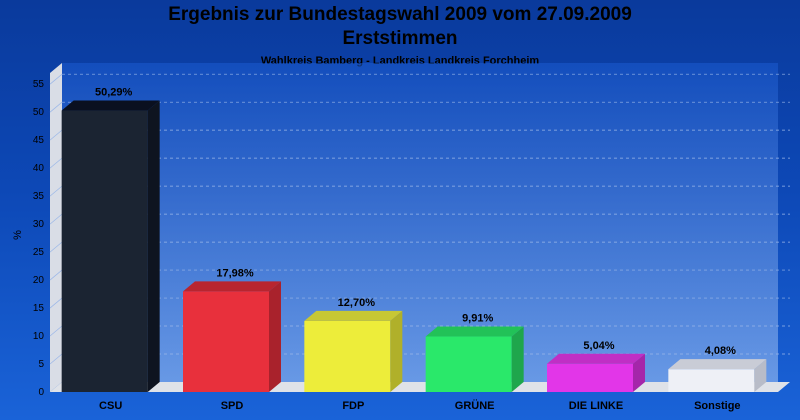  I want to click on y-tick-label: 0, so click(41, 392).